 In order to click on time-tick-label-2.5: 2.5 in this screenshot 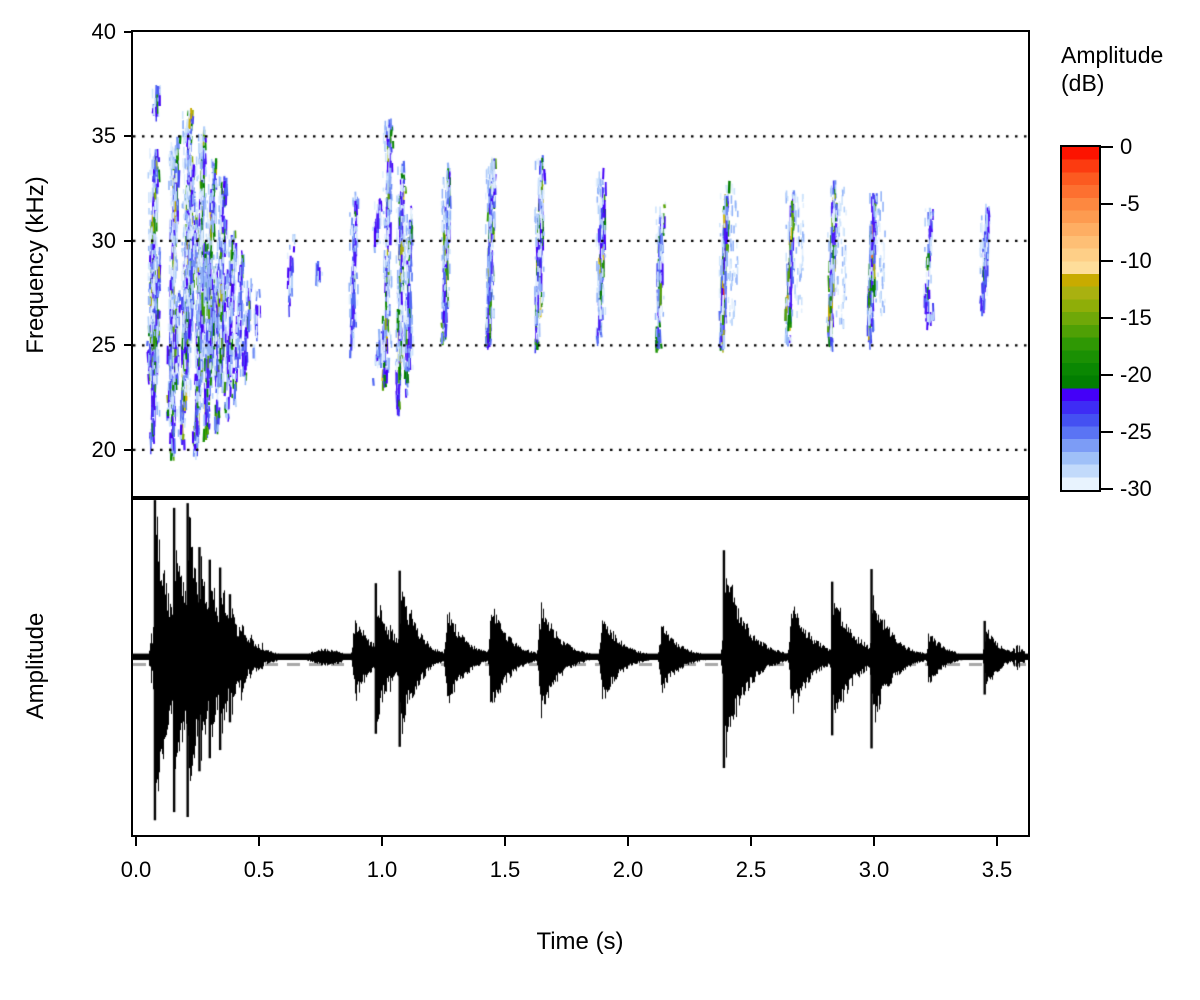, I will do `click(751, 869)`.